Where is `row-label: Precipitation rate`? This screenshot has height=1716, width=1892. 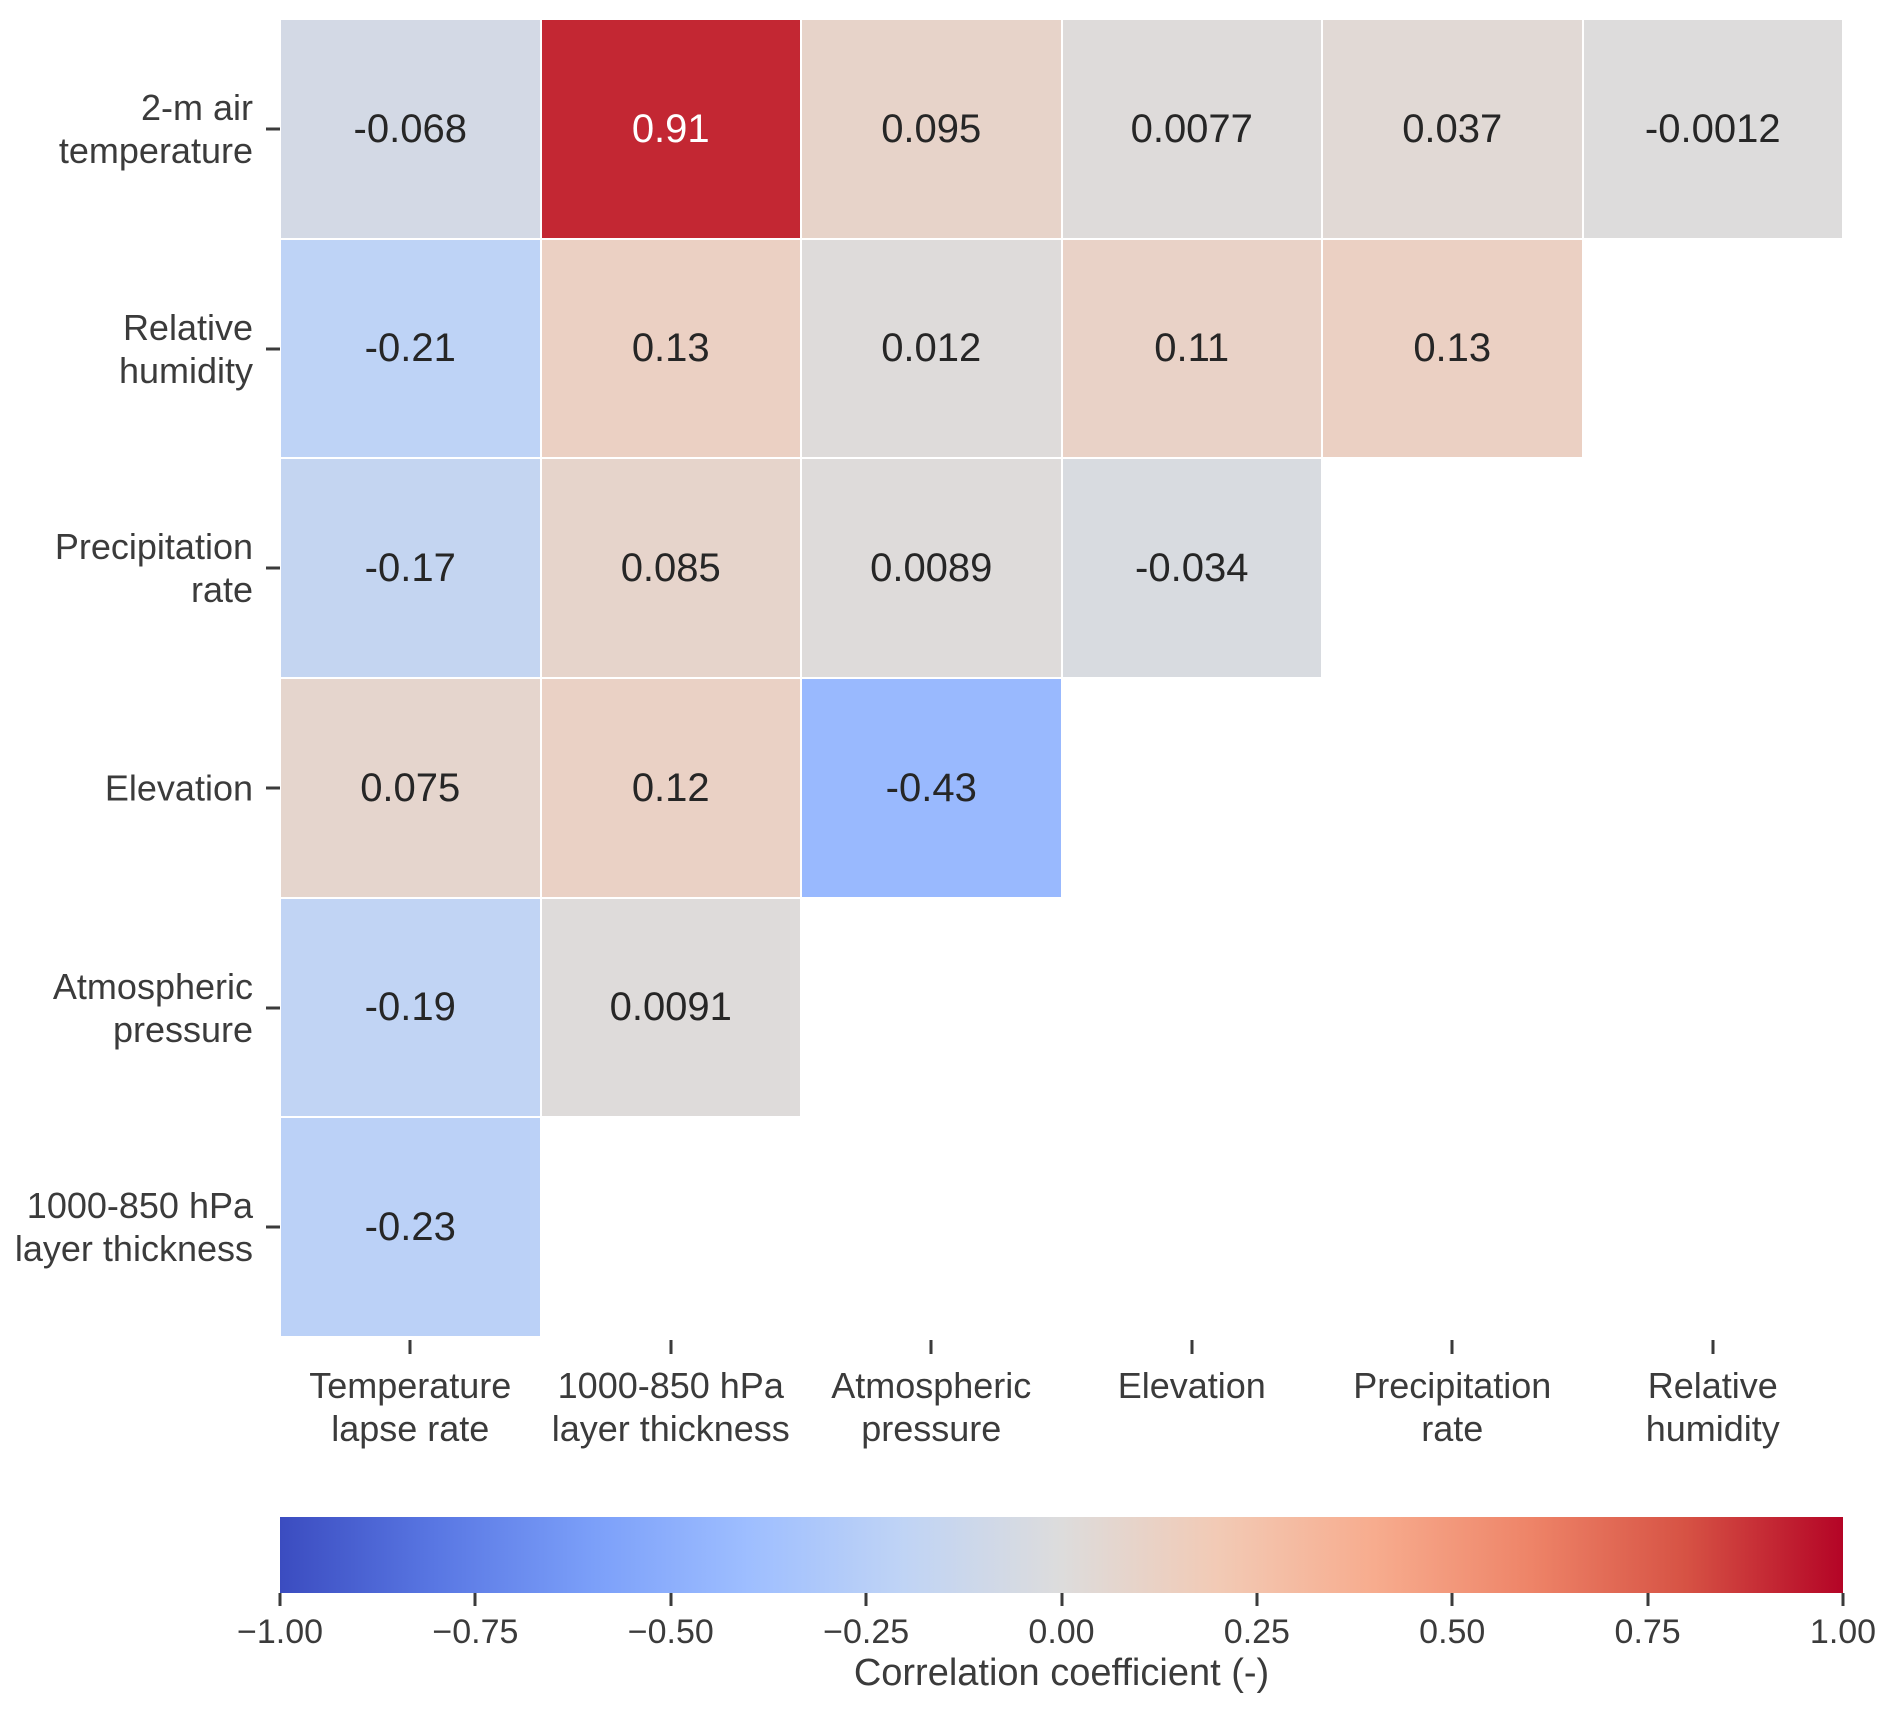 row-label: Precipitation rate is located at coordinates (153, 568).